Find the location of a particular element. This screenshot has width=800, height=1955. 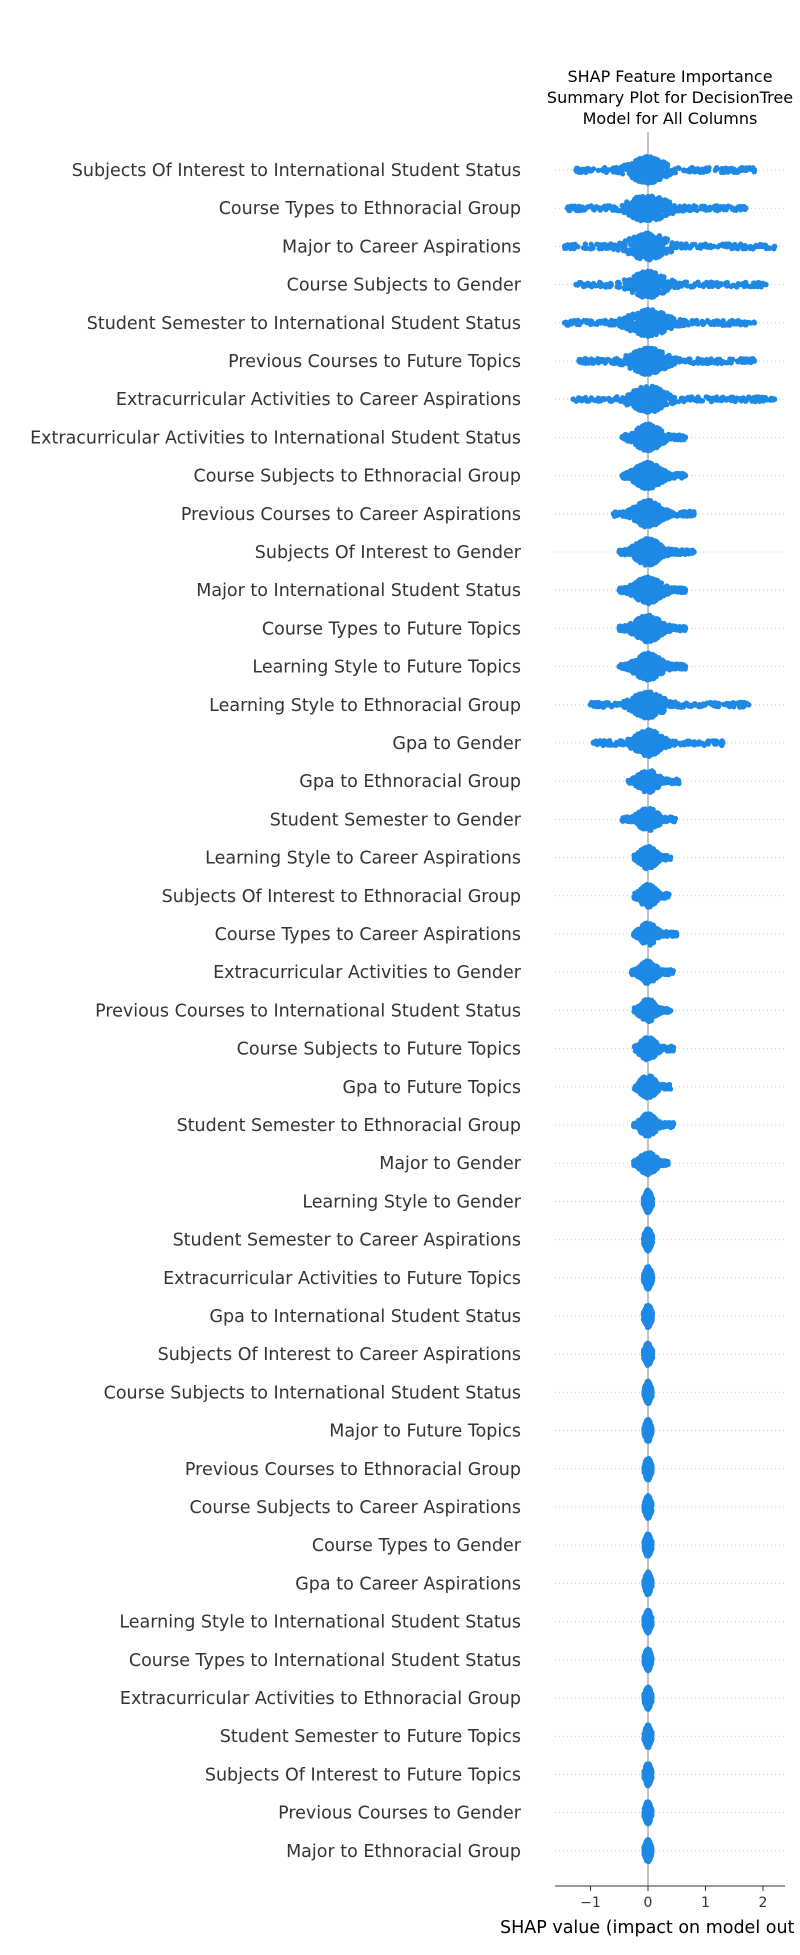

chart-title-line: Summary Plot for DecisionTree is located at coordinates (670, 97).